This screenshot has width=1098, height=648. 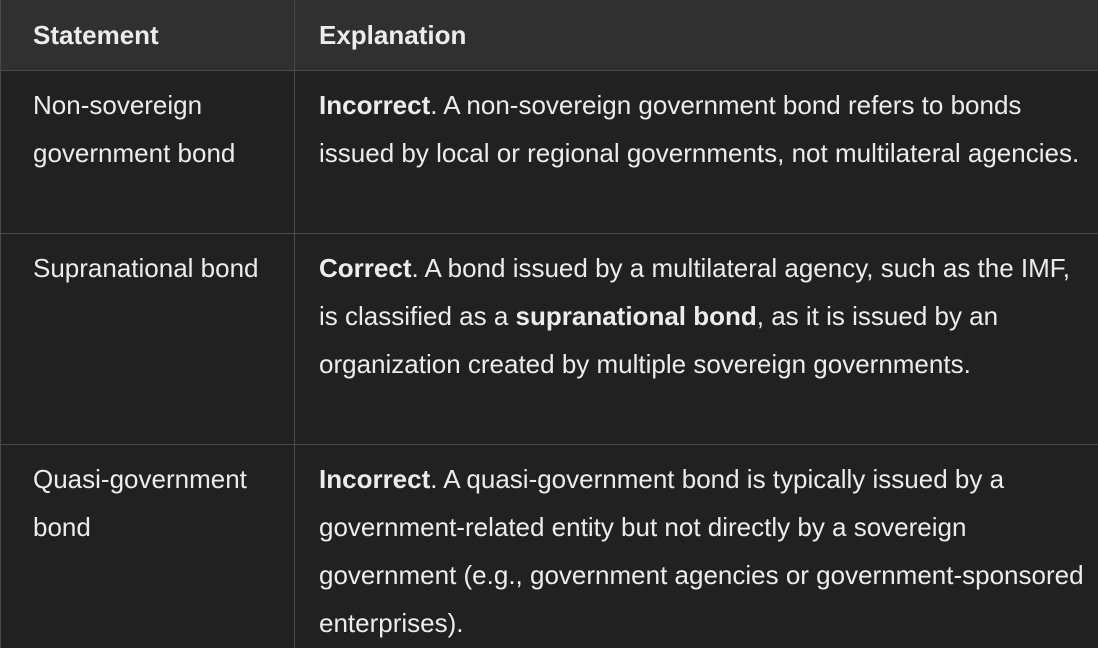 What do you see at coordinates (696, 35) in the screenshot?
I see `header-explanation: Explanation` at bounding box center [696, 35].